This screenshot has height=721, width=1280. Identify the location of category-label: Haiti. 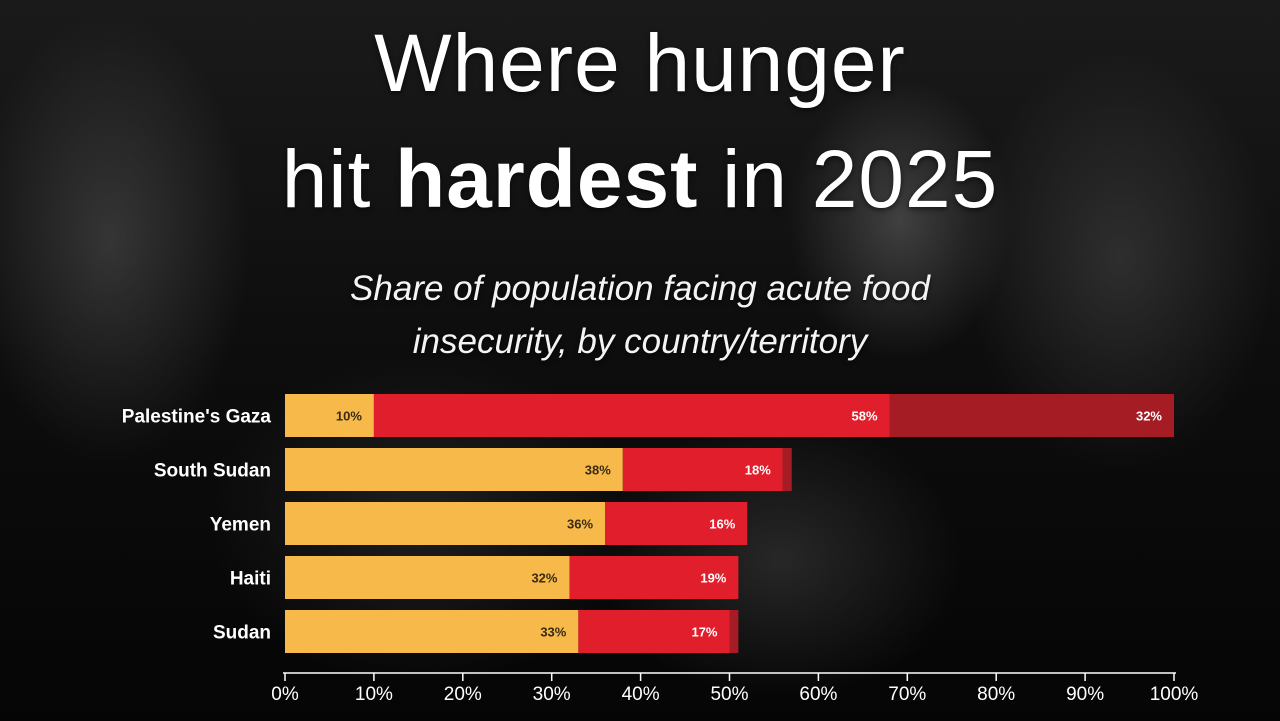
(250, 579).